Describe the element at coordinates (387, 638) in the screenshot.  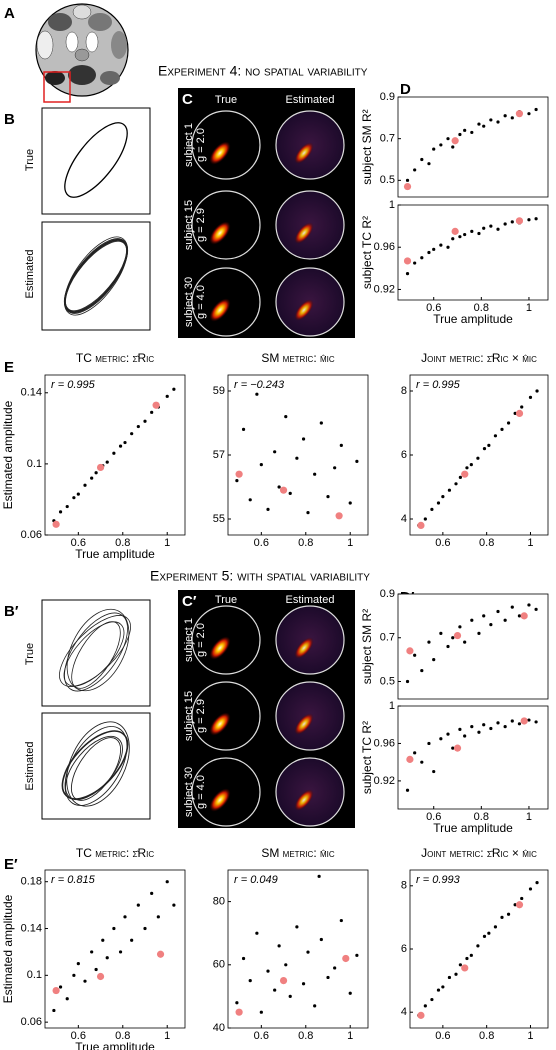
I see `y-tick-label: 0.7` at that location.